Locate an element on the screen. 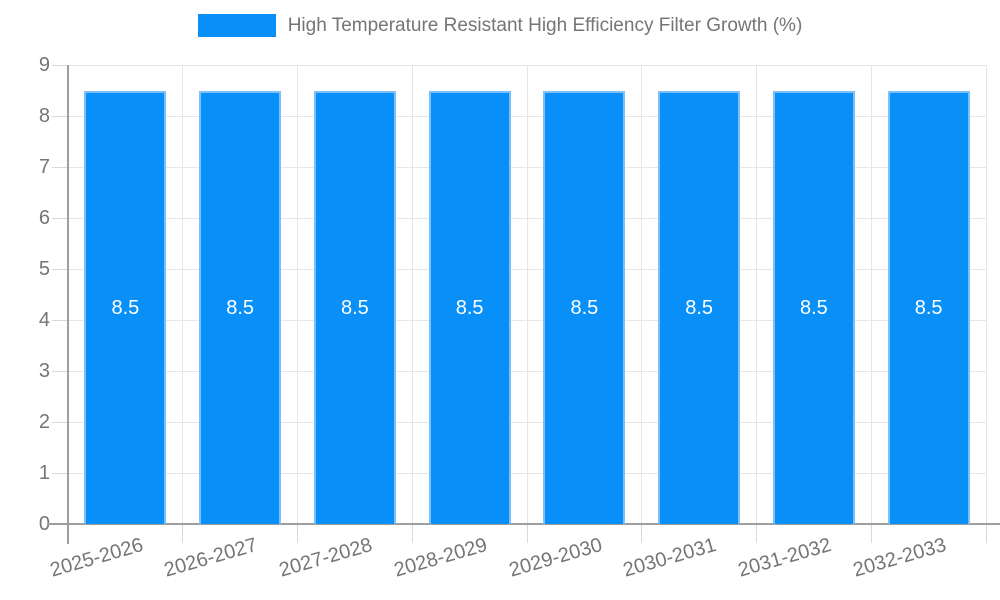 This screenshot has width=1000, height=600. y-axis-line is located at coordinates (67, 304).